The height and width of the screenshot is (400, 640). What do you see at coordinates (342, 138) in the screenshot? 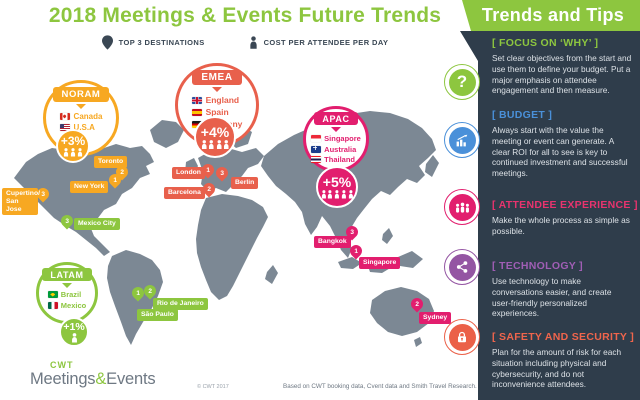
I see `country-label: Singapore` at bounding box center [342, 138].